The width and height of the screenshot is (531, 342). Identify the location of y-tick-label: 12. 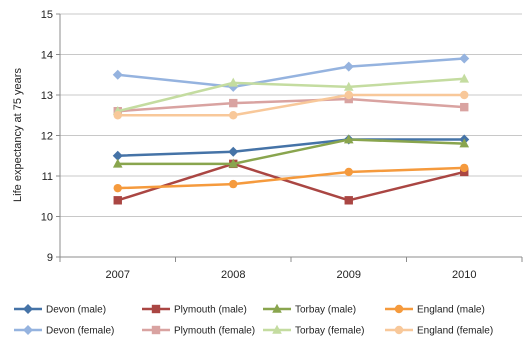
(47, 137).